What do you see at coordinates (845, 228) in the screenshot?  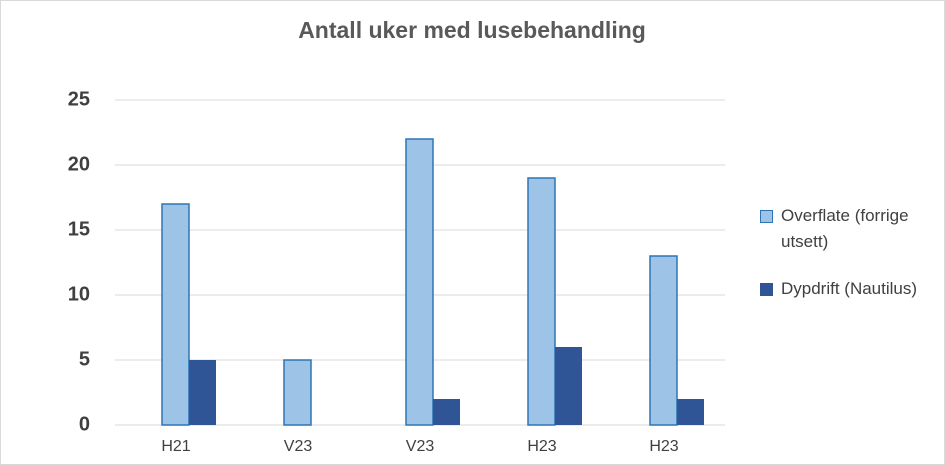 I see `legend-label: Overflate (forrige utsett)` at bounding box center [845, 228].